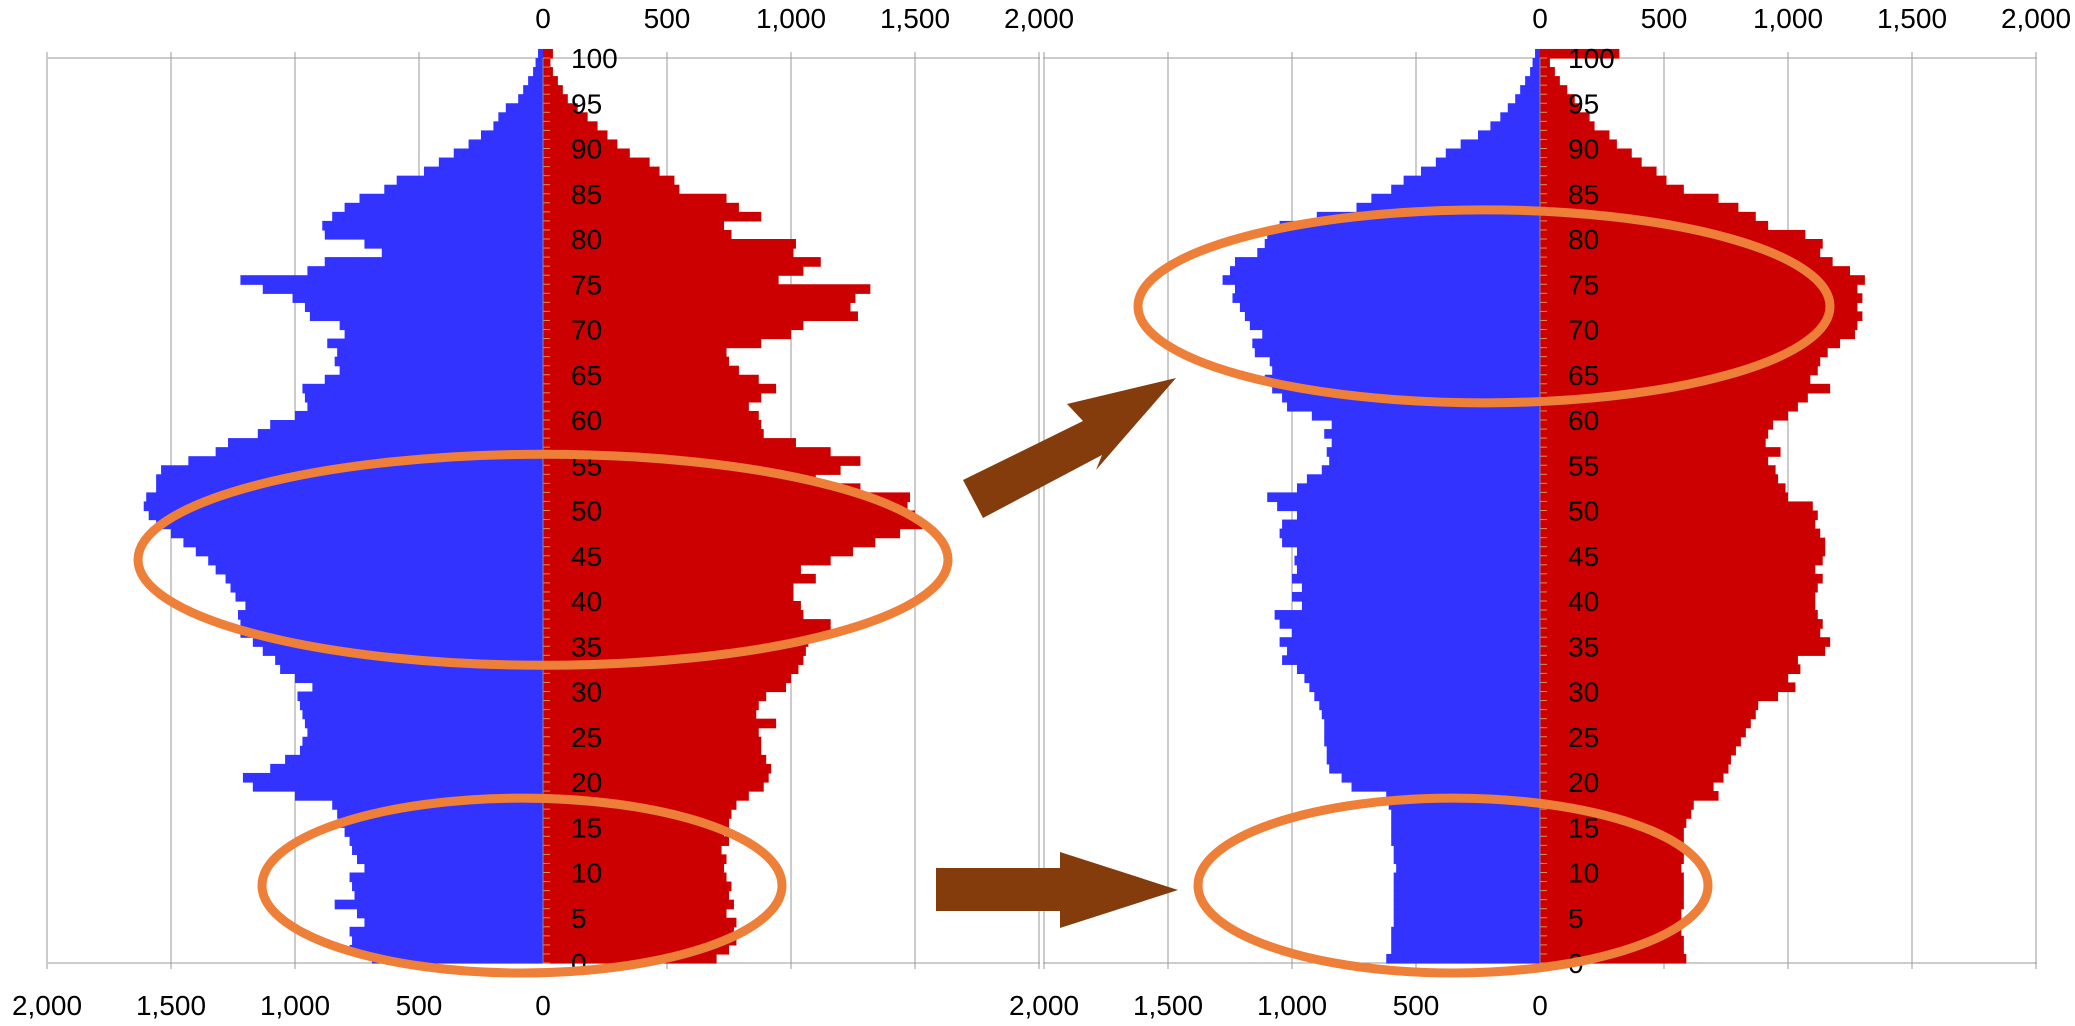 Image resolution: width=2075 pixels, height=1026 pixels. I want to click on age-label: 85, so click(586, 194).